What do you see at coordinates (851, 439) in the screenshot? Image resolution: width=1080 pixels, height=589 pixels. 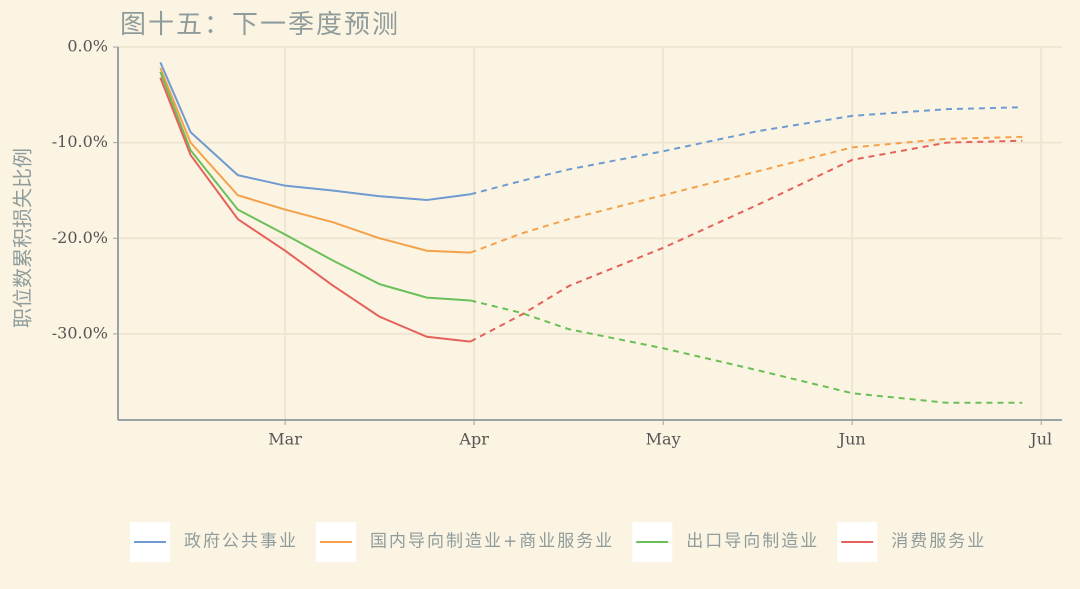 I see `x-tick-label: Jun` at bounding box center [851, 439].